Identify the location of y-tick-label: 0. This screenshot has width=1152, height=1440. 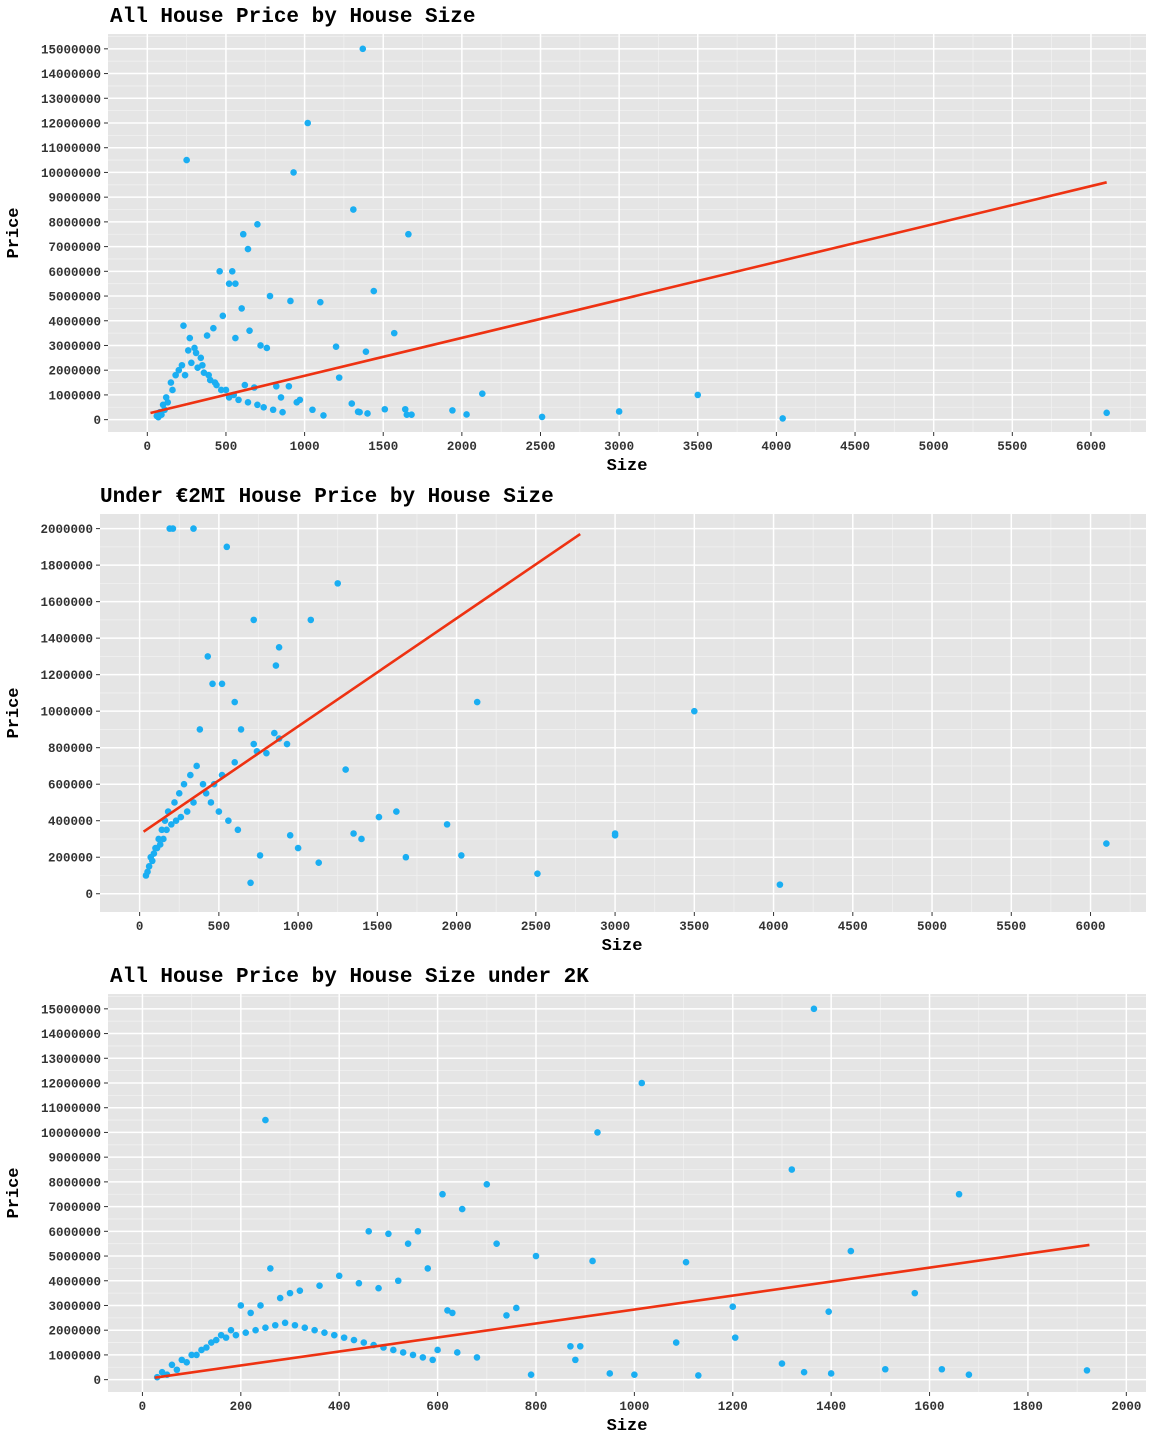
(97, 421).